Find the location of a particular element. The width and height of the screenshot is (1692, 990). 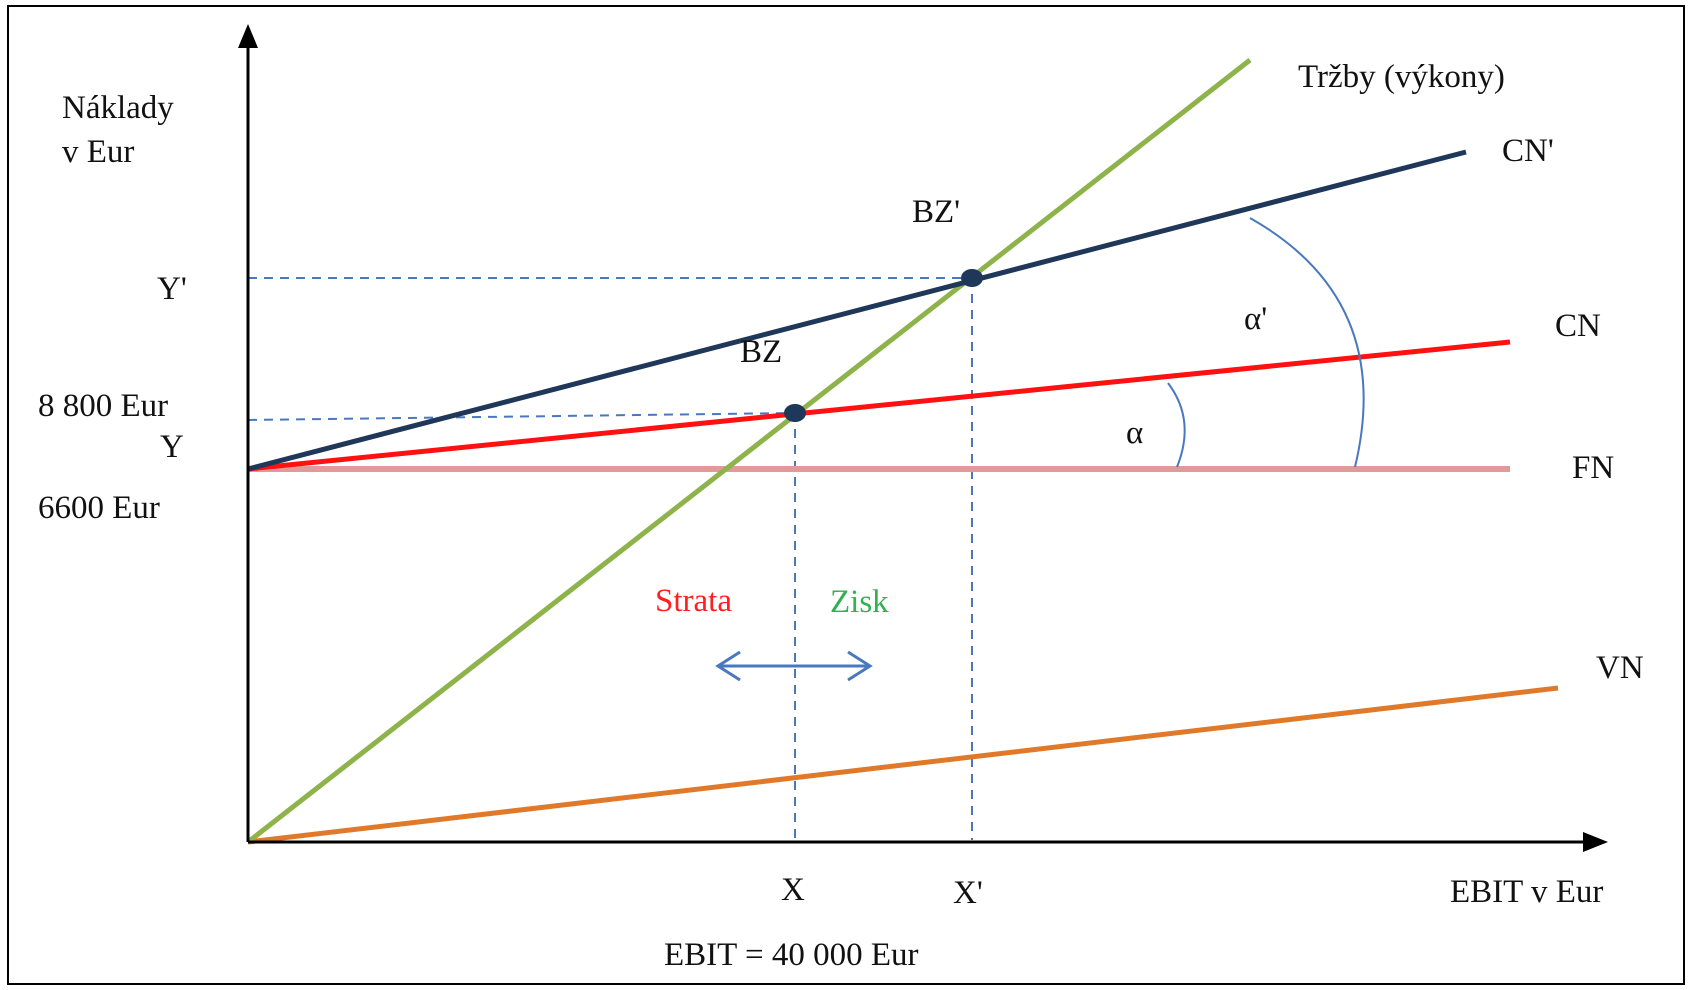

cn-line is located at coordinates (879, 405).